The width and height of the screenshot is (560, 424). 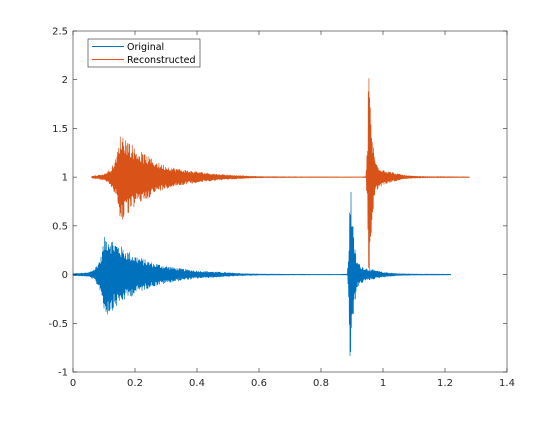 I want to click on x-tick-label: 0, so click(x=73, y=383).